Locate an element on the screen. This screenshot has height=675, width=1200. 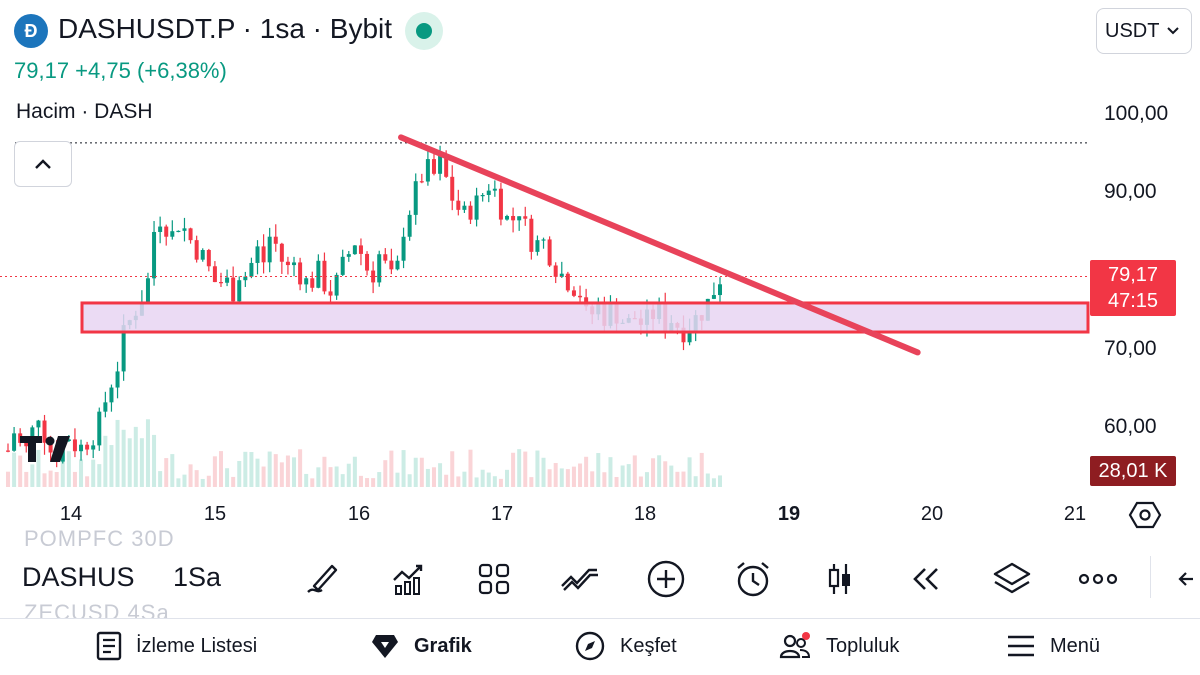
more-button is located at coordinates (1098, 579).